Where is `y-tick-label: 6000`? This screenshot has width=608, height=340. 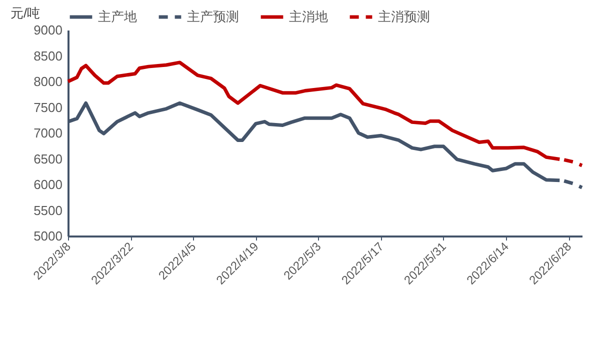 y-tick-label: 6000 is located at coordinates (48, 184).